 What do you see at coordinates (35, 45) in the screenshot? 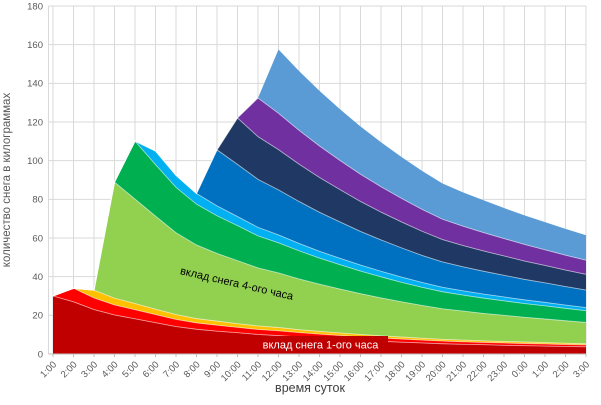
I see `y-tick-label-160: 160` at bounding box center [35, 45].